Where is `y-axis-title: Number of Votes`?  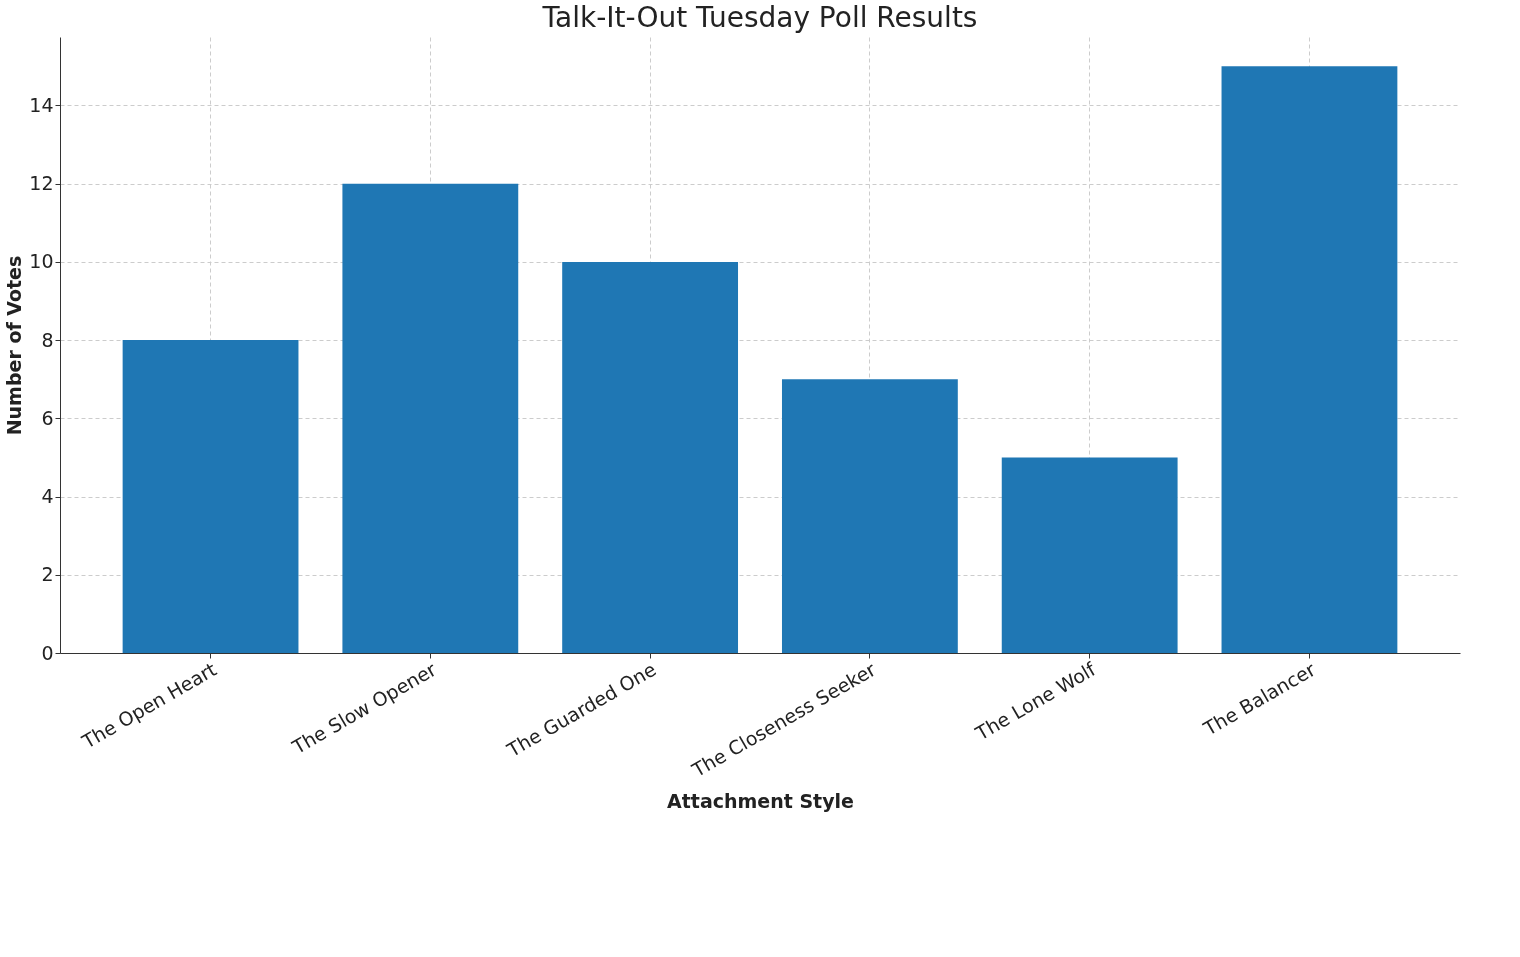
y-axis-title: Number of Votes is located at coordinates (14, 345).